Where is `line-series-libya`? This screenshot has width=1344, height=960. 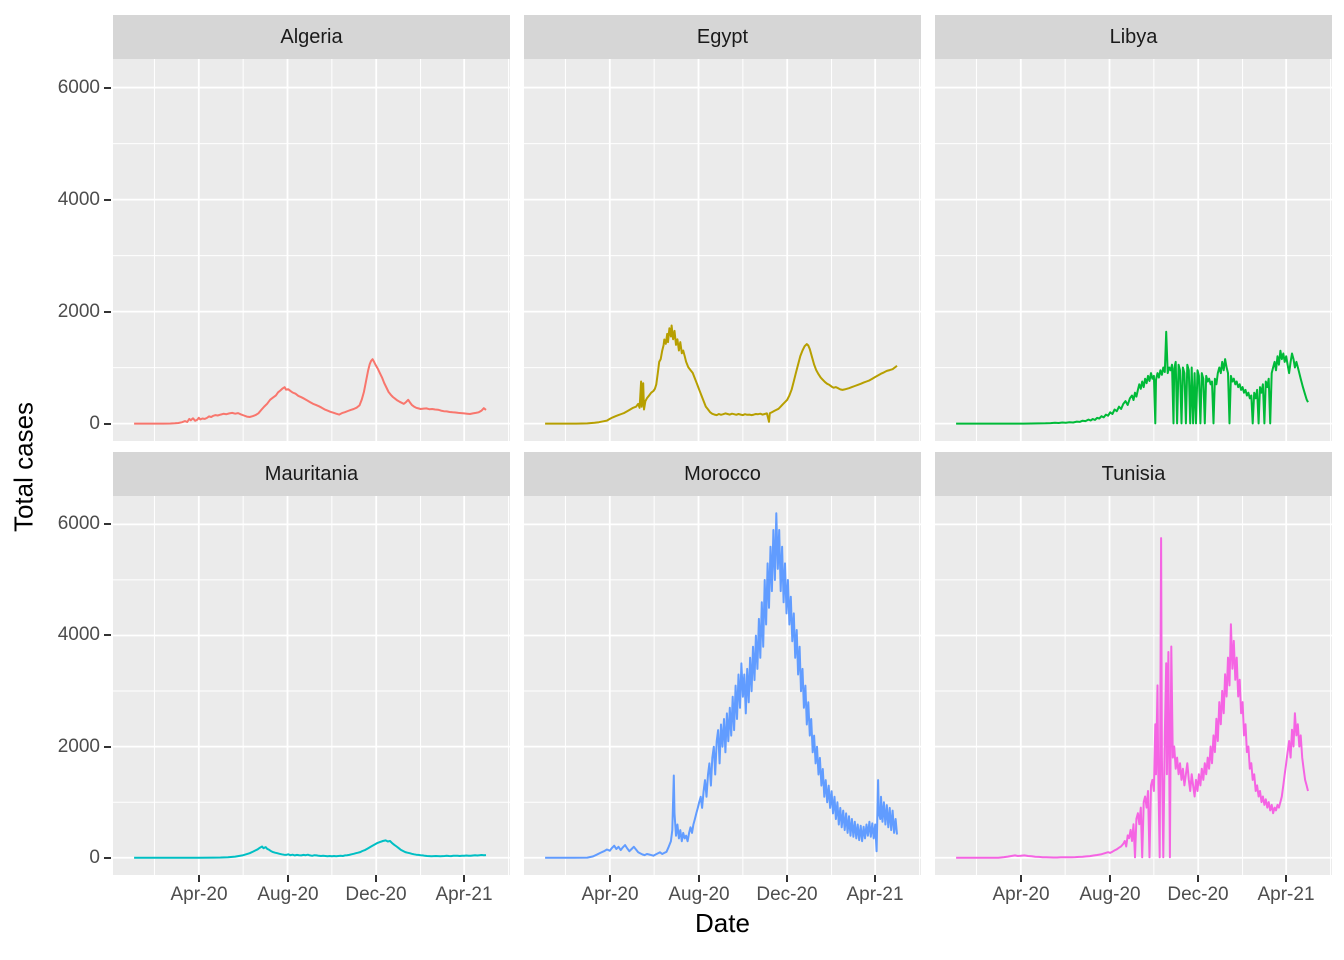 line-series-libya is located at coordinates (1132, 377).